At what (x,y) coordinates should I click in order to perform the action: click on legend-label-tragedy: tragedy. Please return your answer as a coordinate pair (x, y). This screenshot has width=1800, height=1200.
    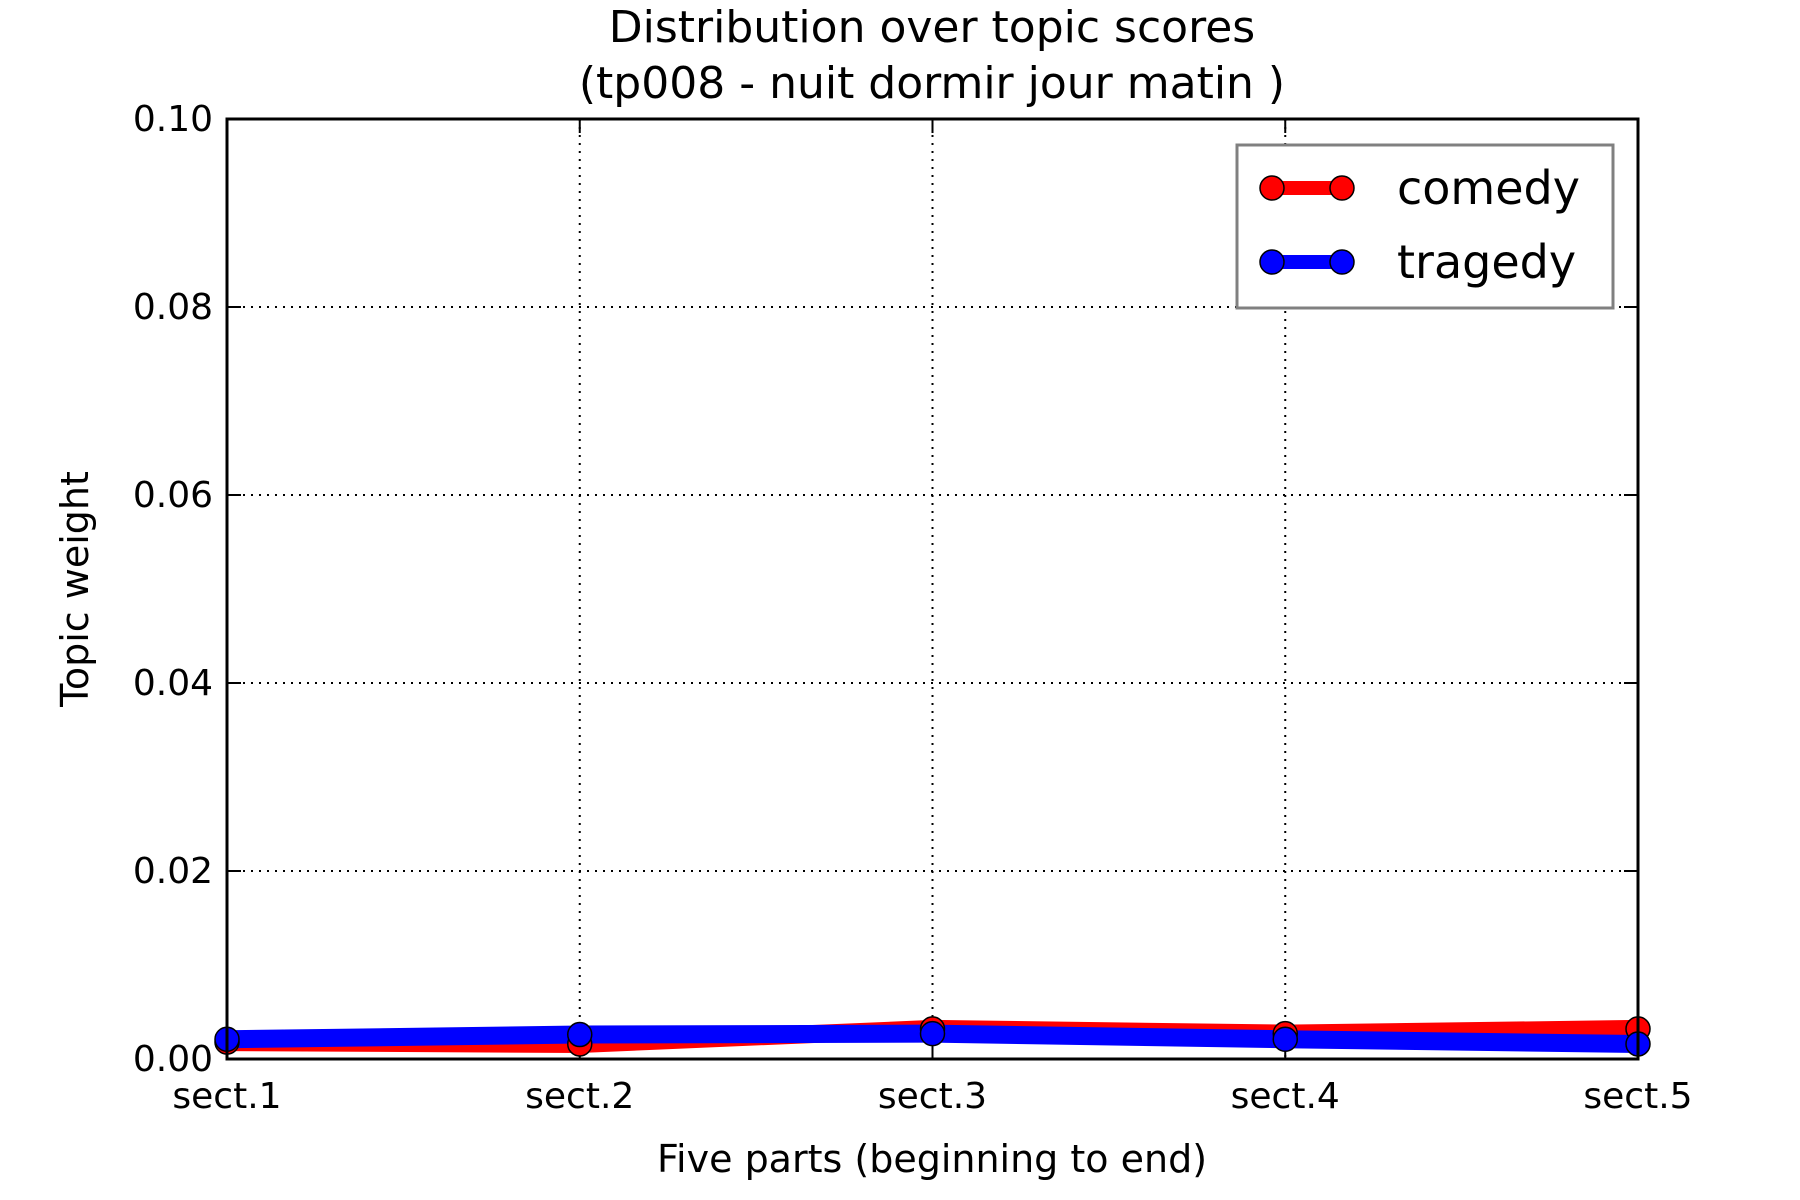
    Looking at the image, I should click on (1486, 262).